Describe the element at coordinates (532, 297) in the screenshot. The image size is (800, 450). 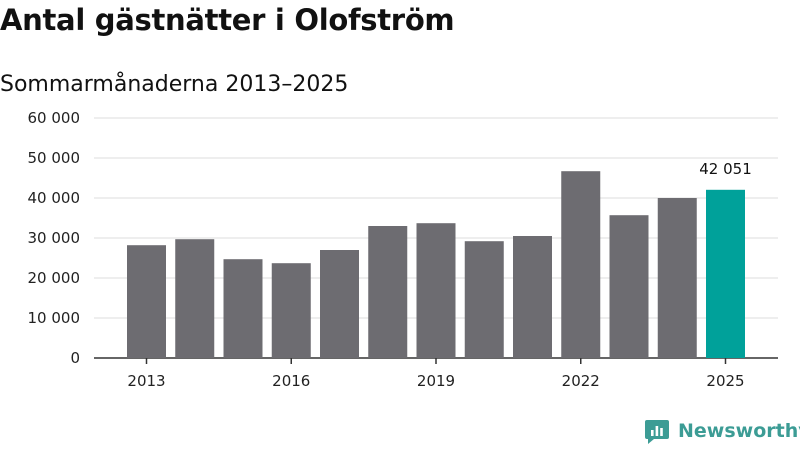
I see `bar-2021` at that location.